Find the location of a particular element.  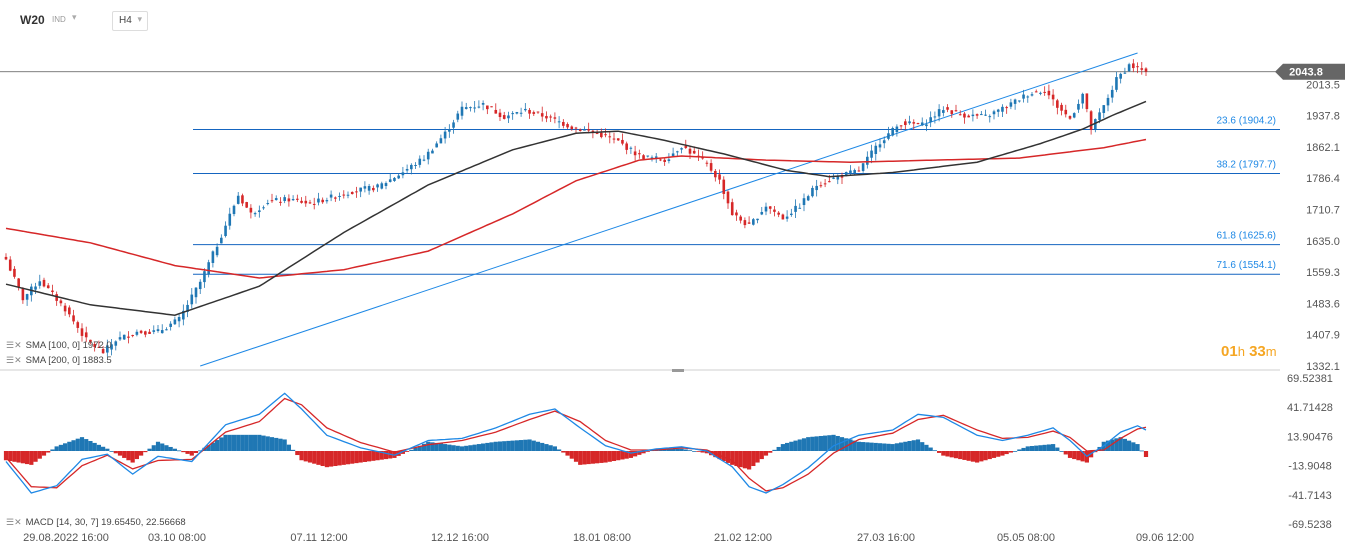

time-axis-tick: 09.06 12:00 is located at coordinates (1165, 538).